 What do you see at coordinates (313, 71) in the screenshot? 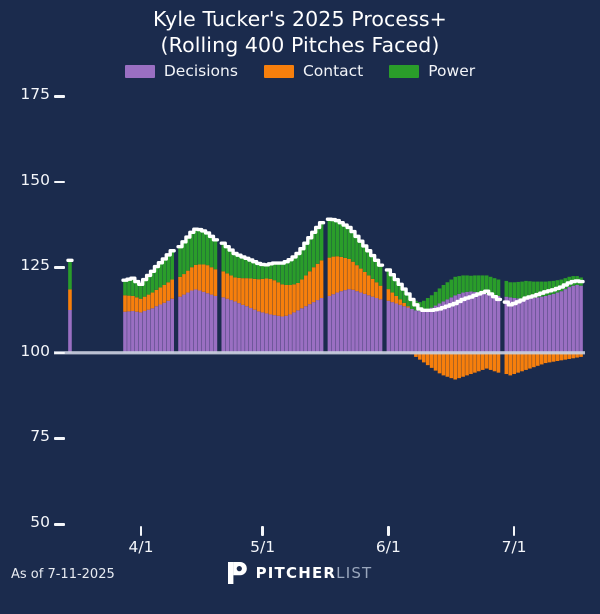
I see `legend-item-contact: Contact` at bounding box center [313, 71].